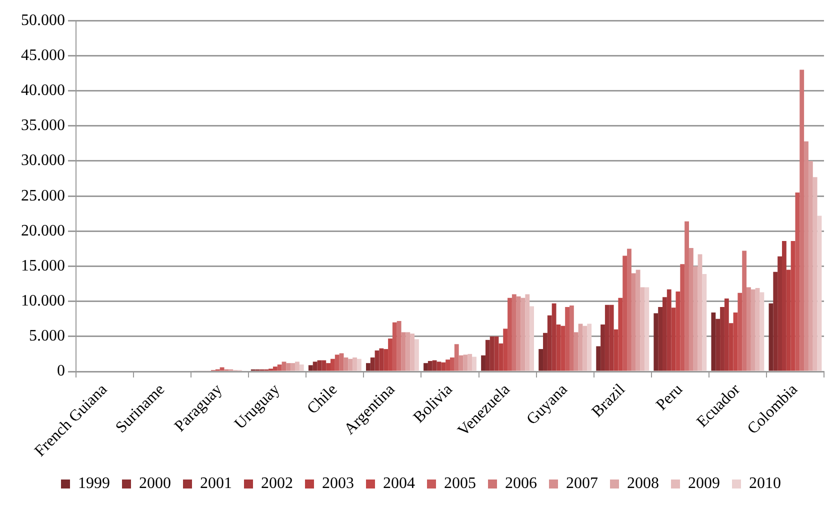 The height and width of the screenshot is (510, 838). Describe the element at coordinates (643, 483) in the screenshot. I see `legend-label: 2008` at that location.